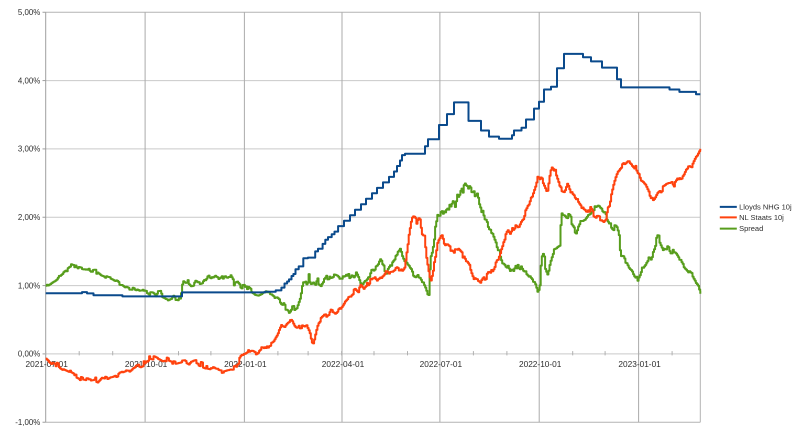  Describe the element at coordinates (29, 217) in the screenshot. I see `svg-text: 2,00%` at that location.